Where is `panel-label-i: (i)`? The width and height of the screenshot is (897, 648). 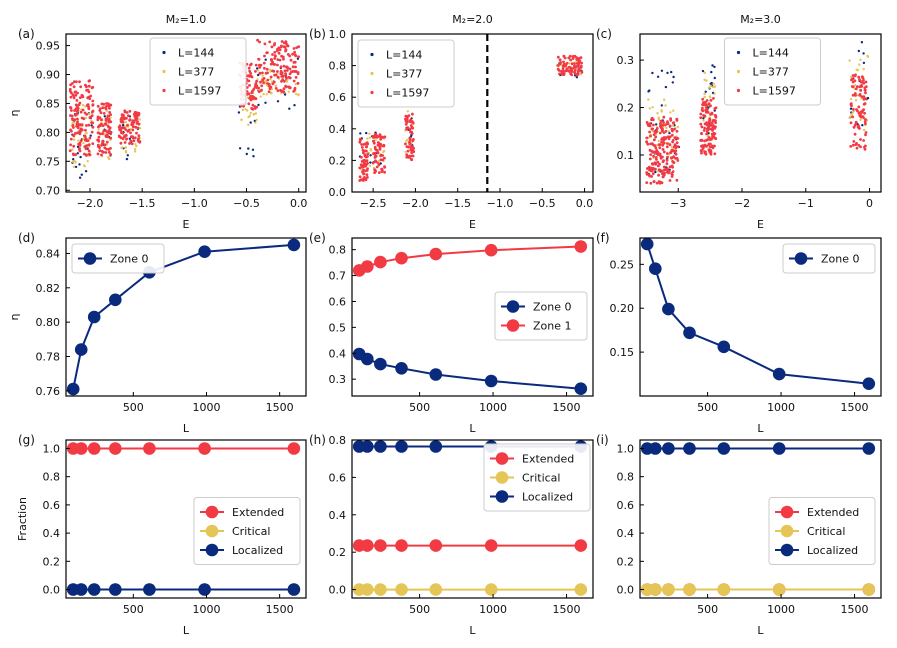 panel-label-i: (i) is located at coordinates (602, 440).